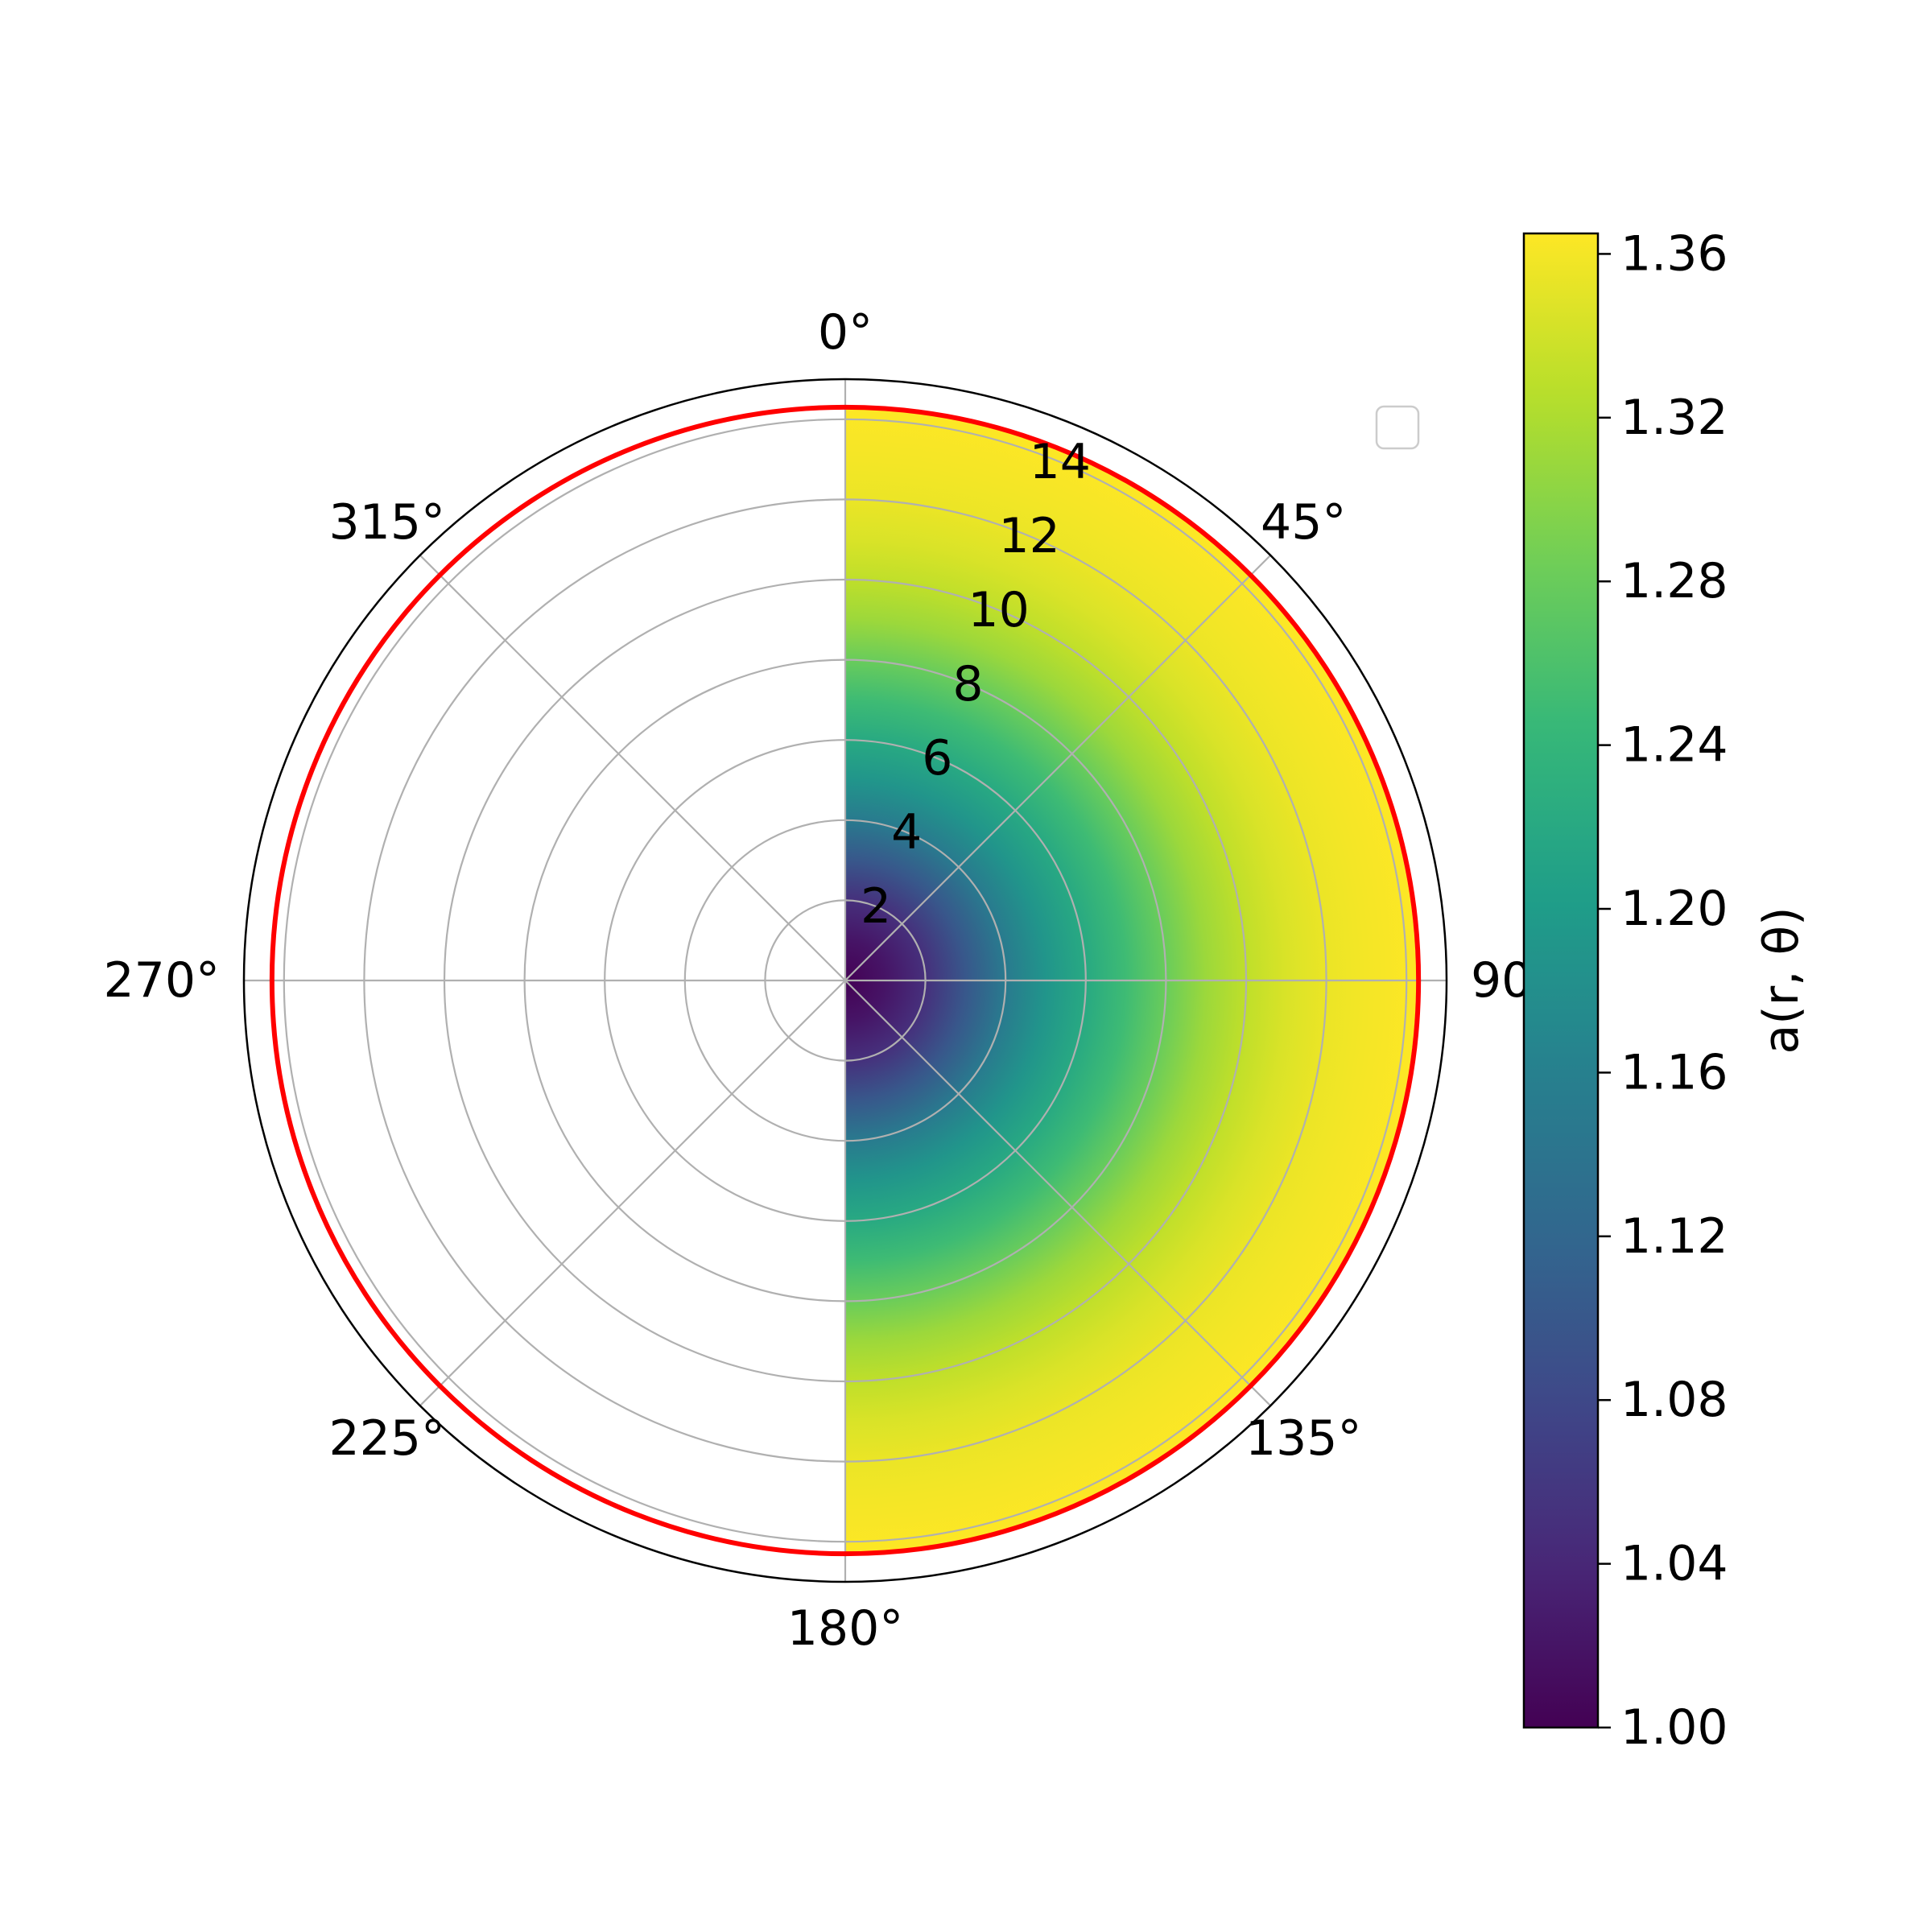  What do you see at coordinates (1663, 990) in the screenshot?
I see `colorbar-ticks: 1.00 1.04 1.08 1.12 1.16 1.20 1.24 1.28 1.32 1.36` at bounding box center [1663, 990].